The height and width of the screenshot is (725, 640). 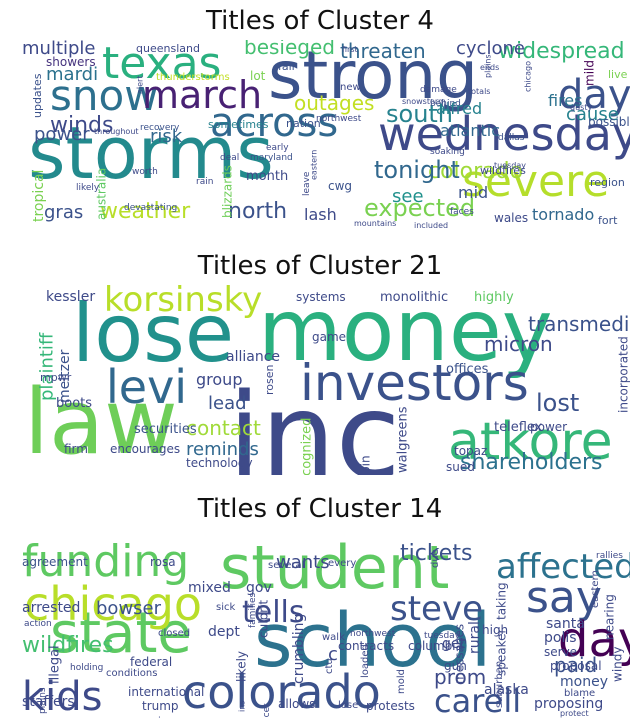 I want to click on word-group: group, so click(x=219, y=379).